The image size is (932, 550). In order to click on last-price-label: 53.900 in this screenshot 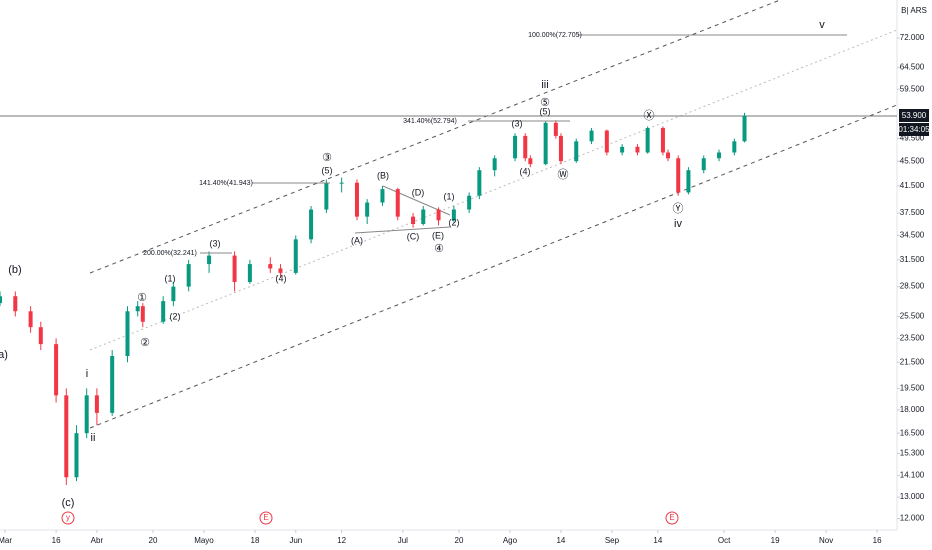, I will do `click(914, 115)`.